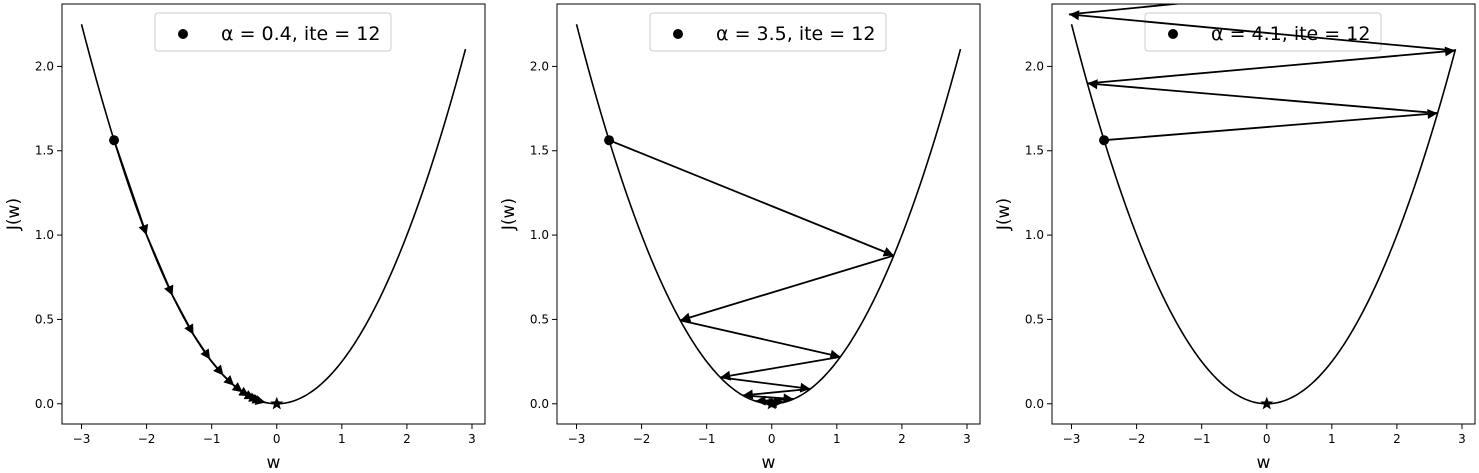 The height and width of the screenshot is (473, 1479). I want to click on legend: α = 3.5, ite = 12, so click(768, 32).